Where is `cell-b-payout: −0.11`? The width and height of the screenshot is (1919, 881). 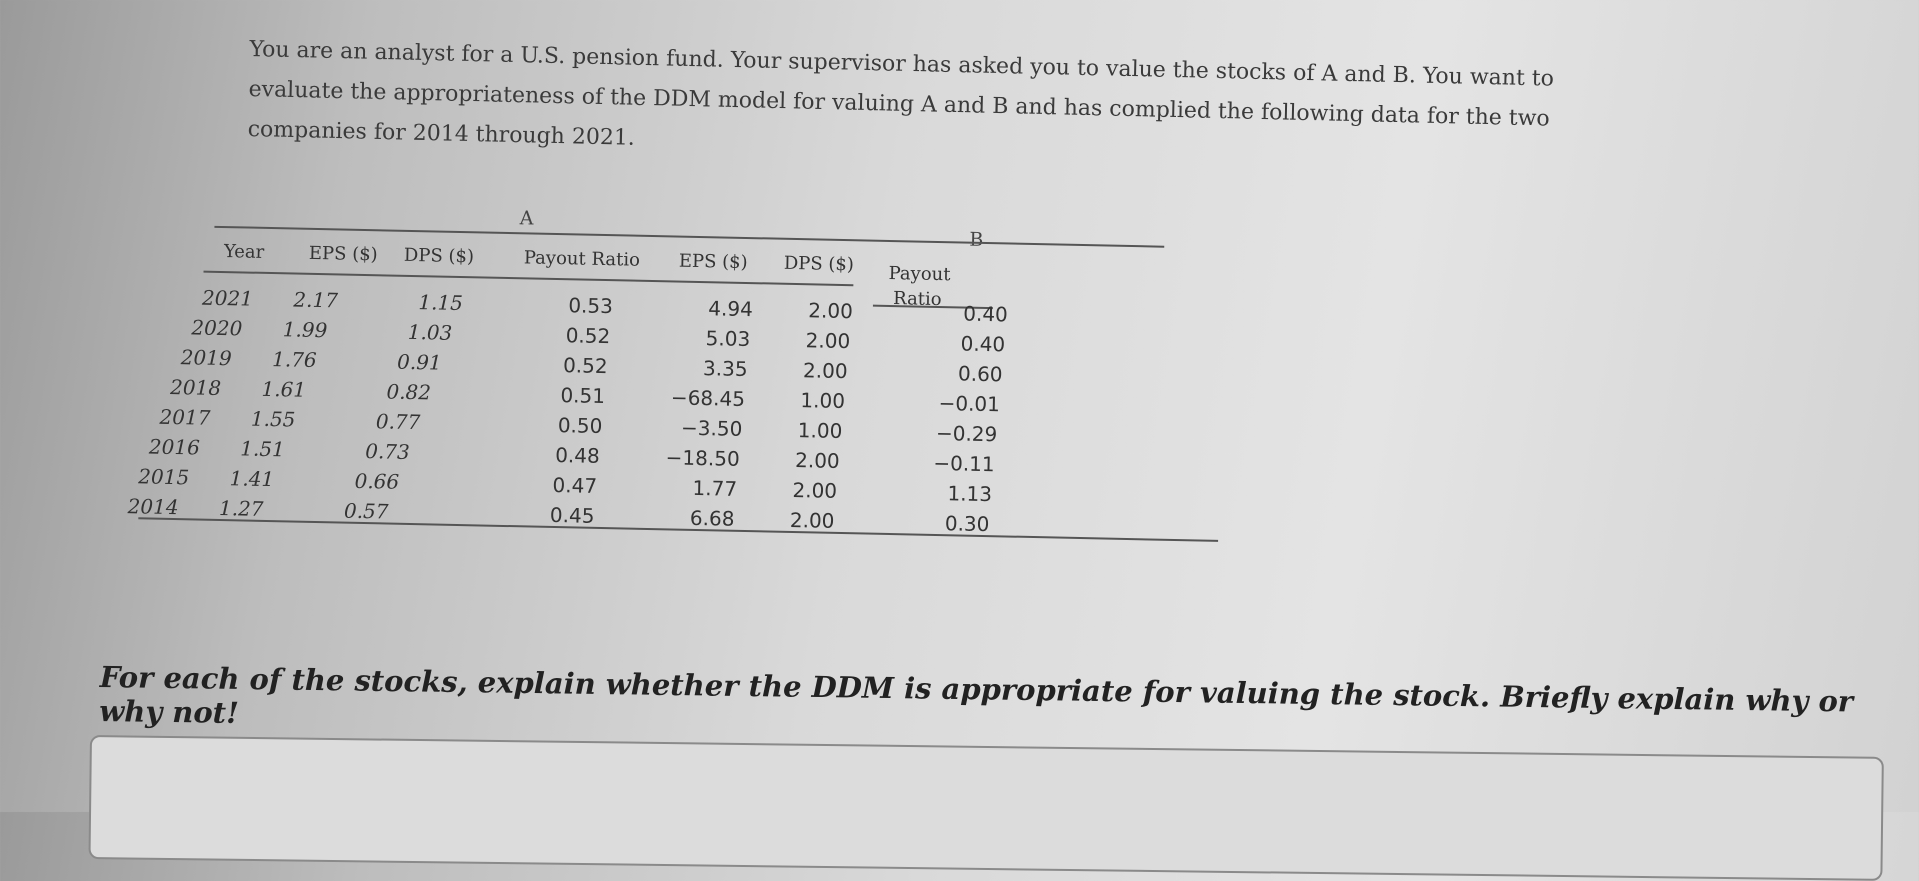 cell-b-payout: −0.11 is located at coordinates (964, 463).